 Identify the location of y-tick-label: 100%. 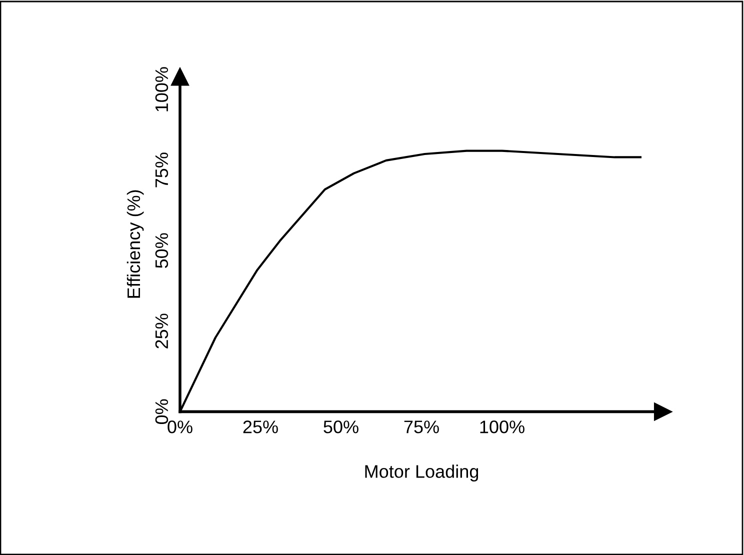
(161, 89).